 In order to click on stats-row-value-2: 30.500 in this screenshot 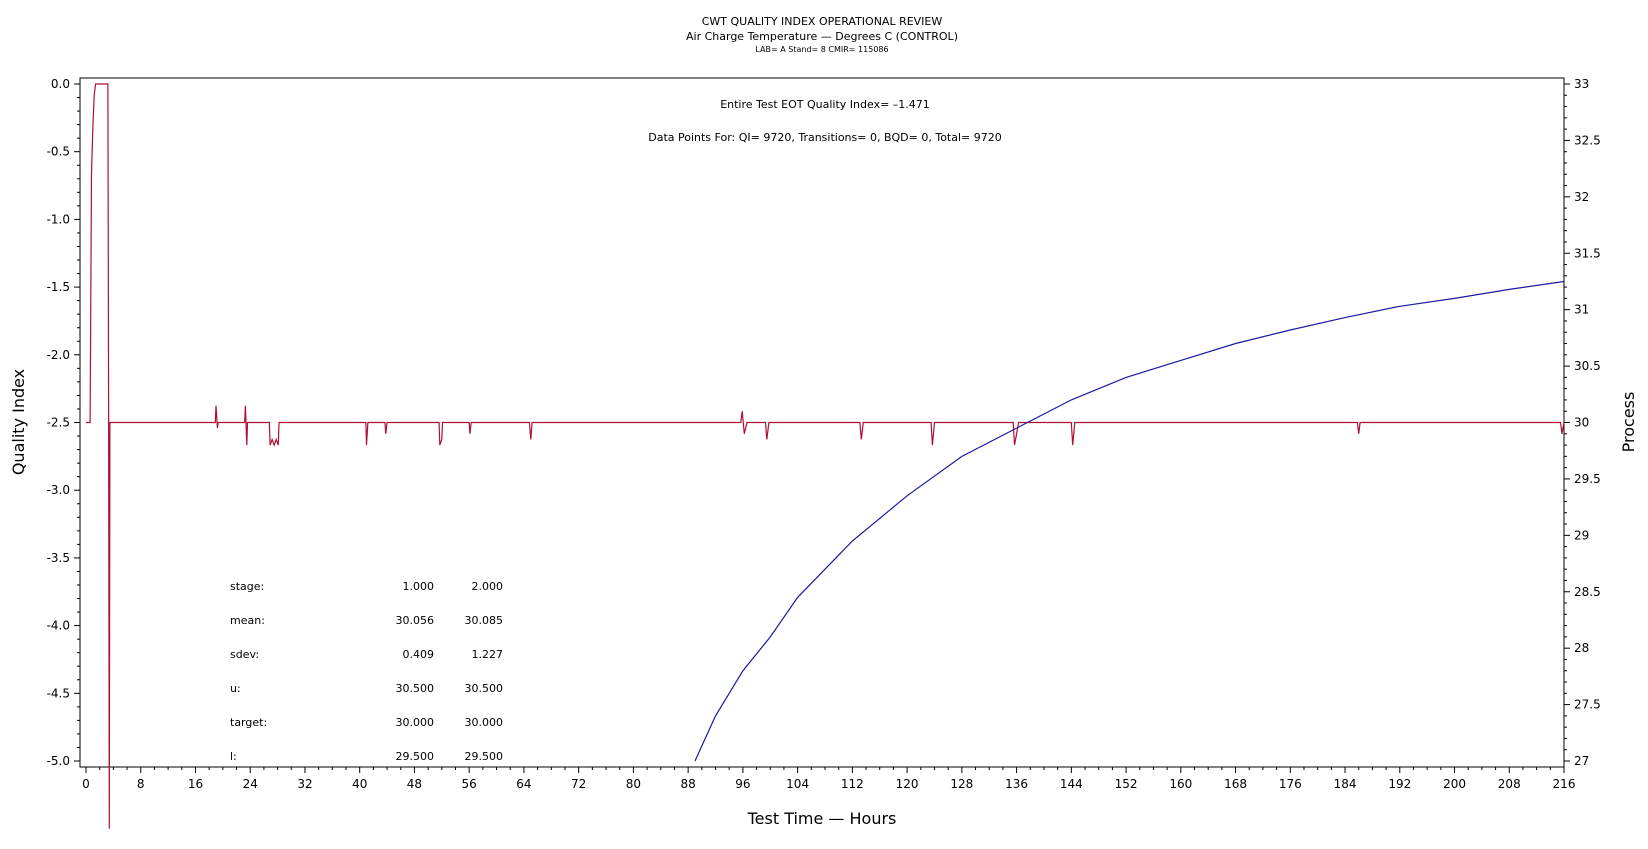, I will do `click(484, 688)`.